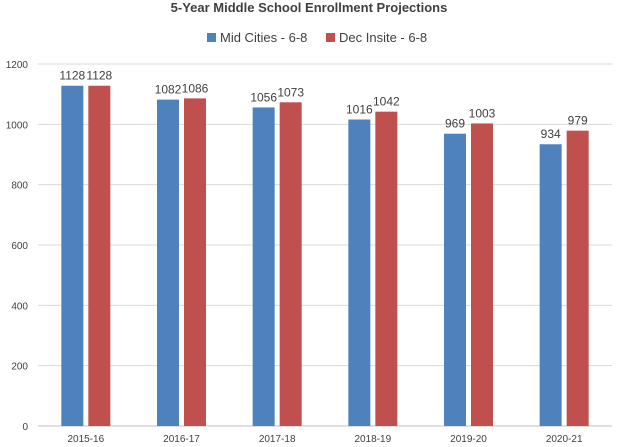  I want to click on data-label: 1073, so click(290, 92).